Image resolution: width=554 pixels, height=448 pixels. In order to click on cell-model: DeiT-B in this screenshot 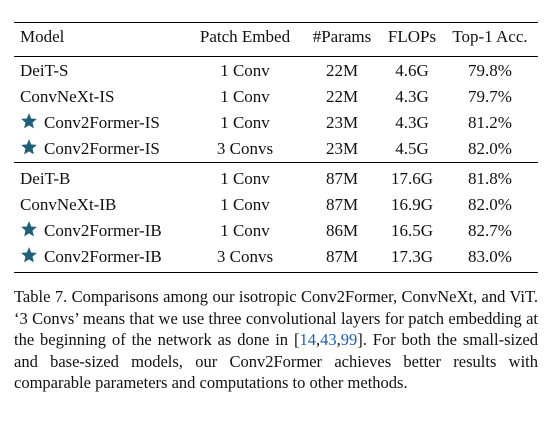, I will do `click(45, 179)`.